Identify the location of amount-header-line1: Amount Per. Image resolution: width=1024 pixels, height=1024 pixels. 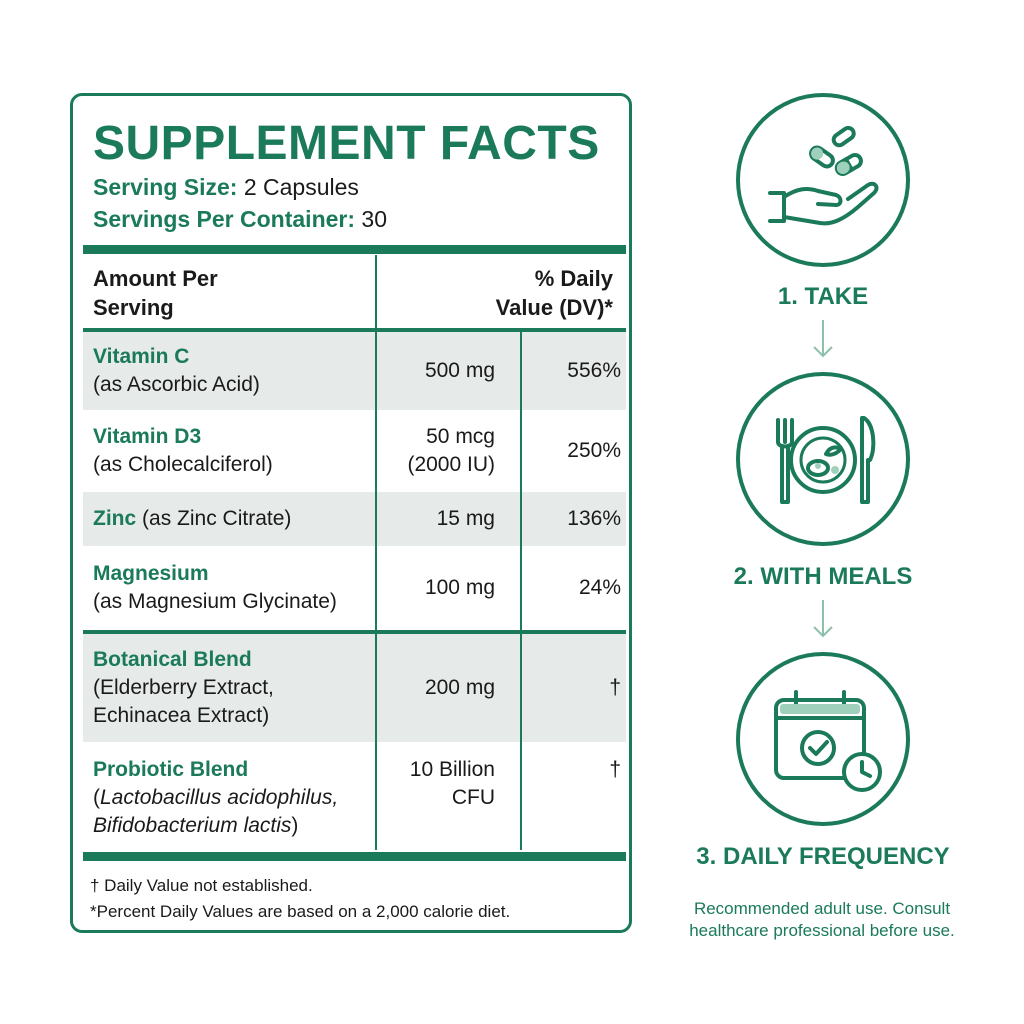
(155, 278).